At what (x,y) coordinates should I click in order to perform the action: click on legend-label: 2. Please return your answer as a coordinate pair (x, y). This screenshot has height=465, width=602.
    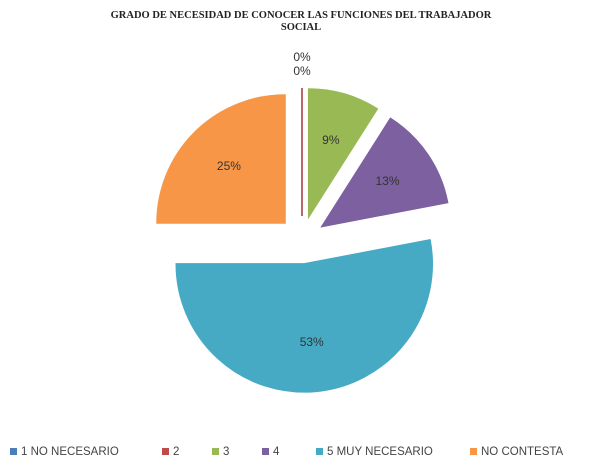
    Looking at the image, I should click on (176, 452).